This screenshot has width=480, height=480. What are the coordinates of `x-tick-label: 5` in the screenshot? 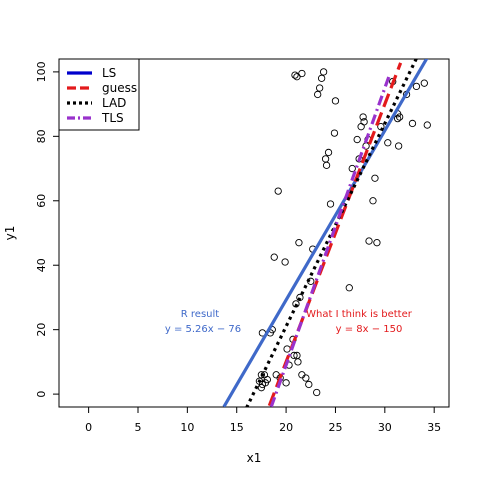 It's located at (137, 427).